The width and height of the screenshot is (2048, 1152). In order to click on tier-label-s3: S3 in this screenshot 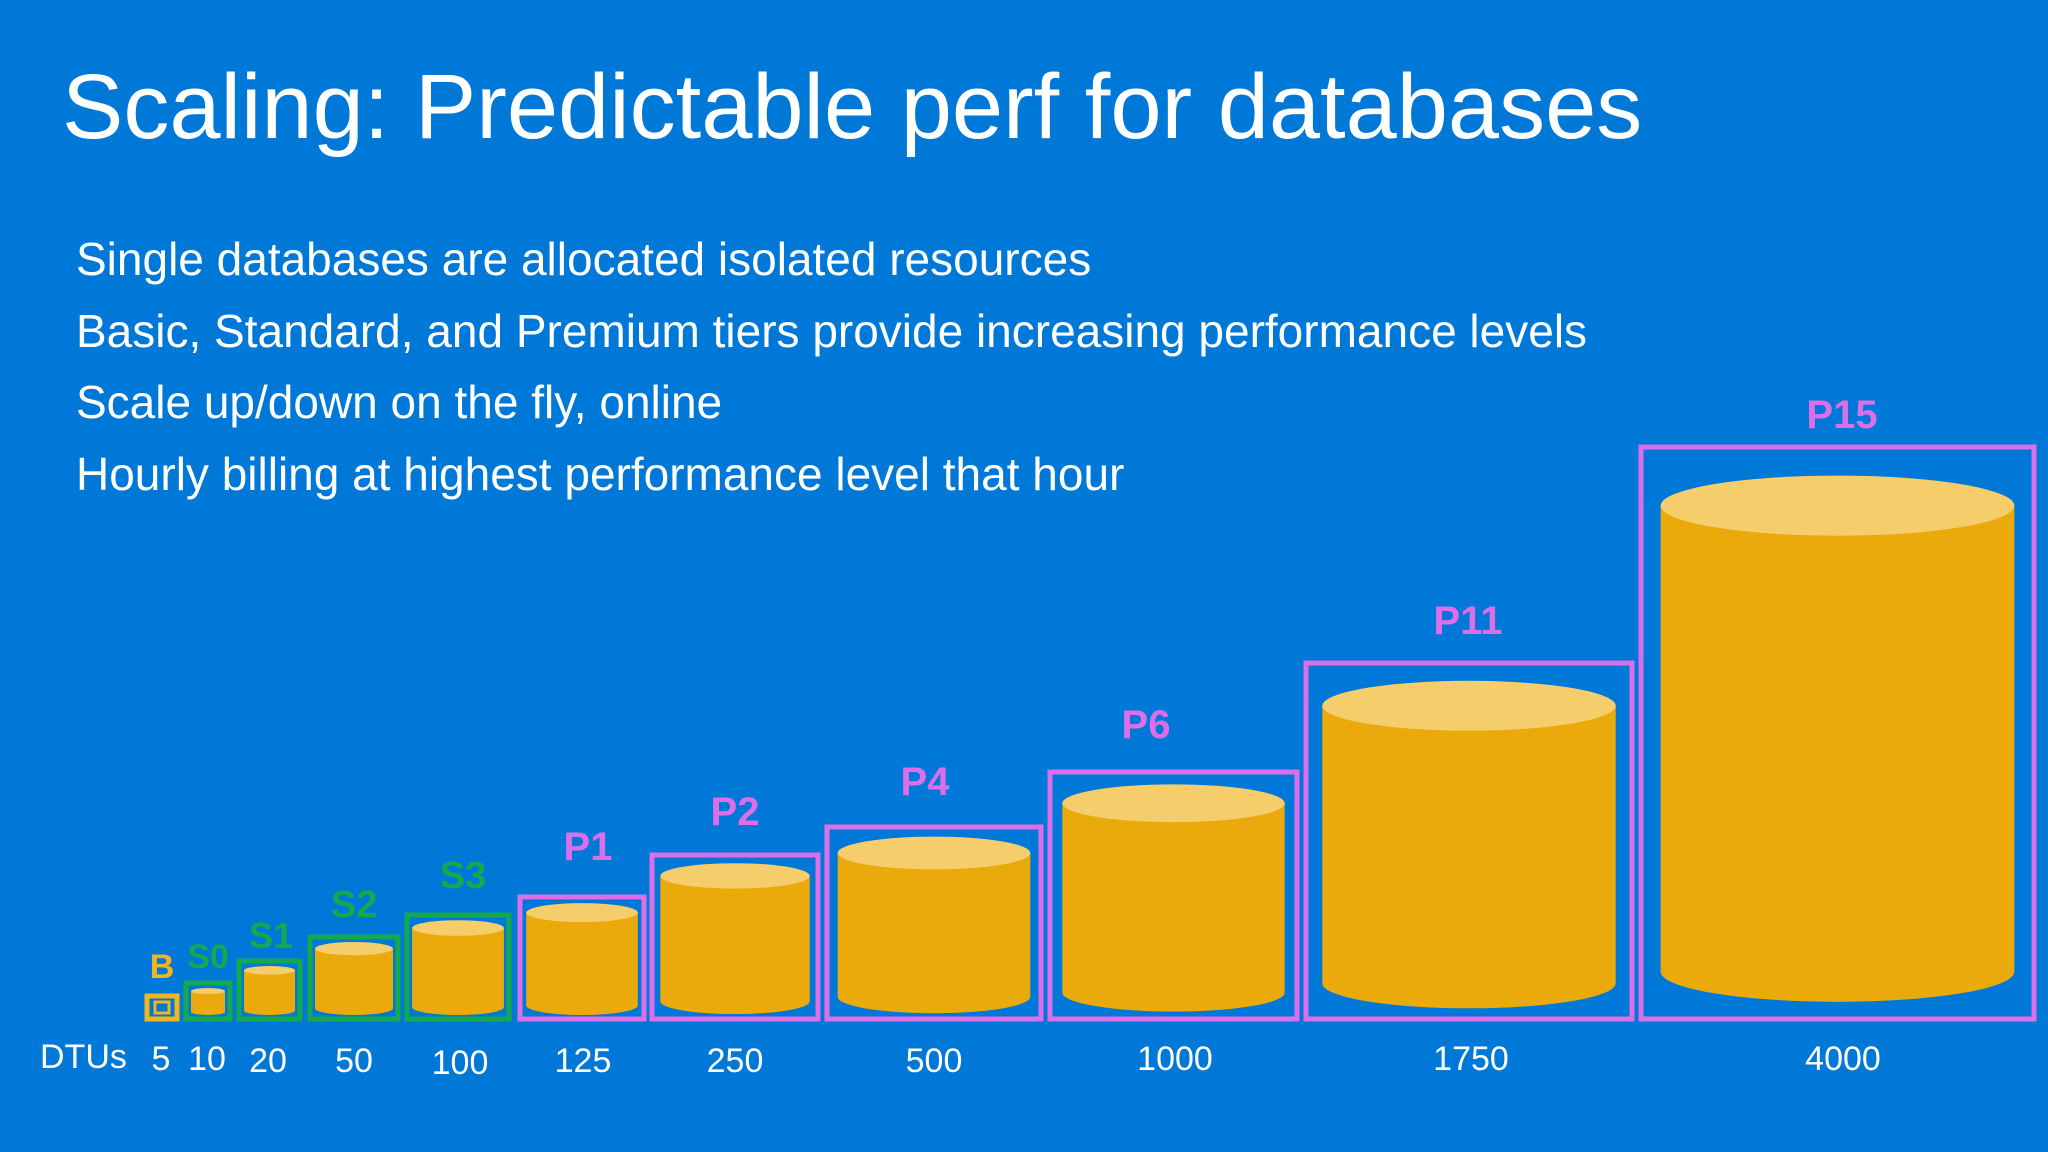, I will do `click(463, 876)`.